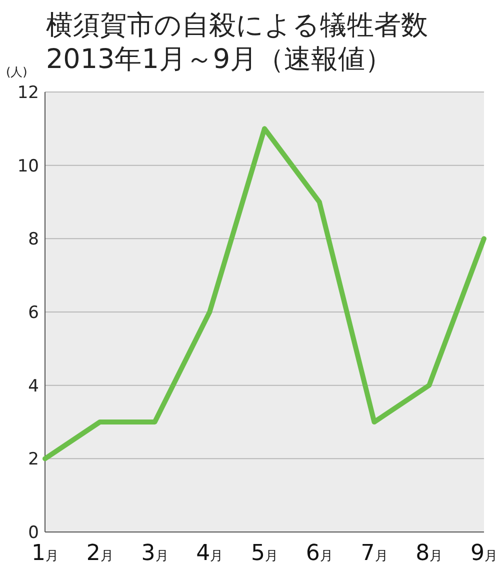 This screenshot has width=499, height=580. I want to click on y-tick-label: 8, so click(33, 240).